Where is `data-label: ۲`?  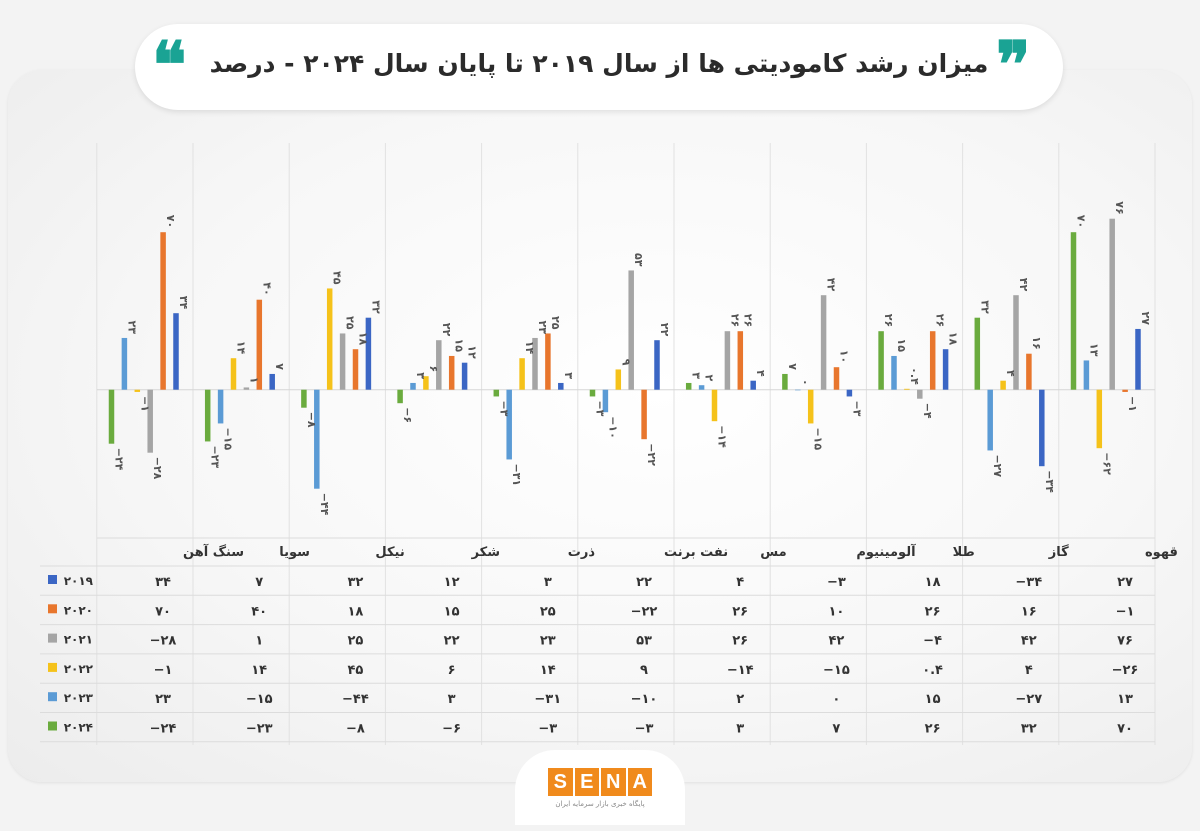 data-label: ۲ is located at coordinates (709, 377).